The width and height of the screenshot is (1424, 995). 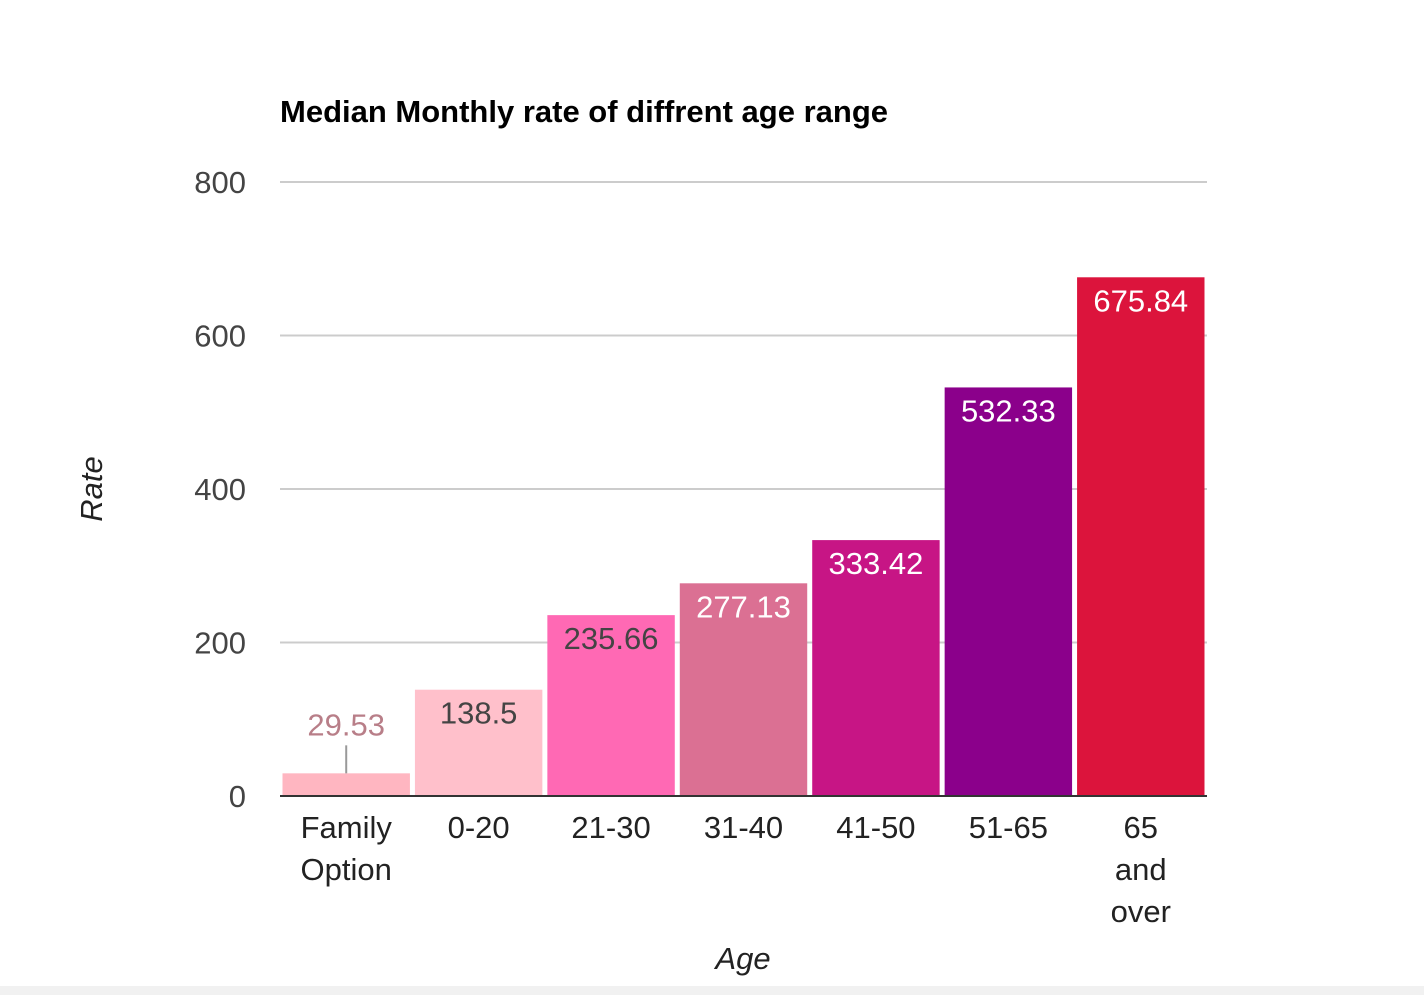 I want to click on data-label: 675.84, so click(x=1140, y=300).